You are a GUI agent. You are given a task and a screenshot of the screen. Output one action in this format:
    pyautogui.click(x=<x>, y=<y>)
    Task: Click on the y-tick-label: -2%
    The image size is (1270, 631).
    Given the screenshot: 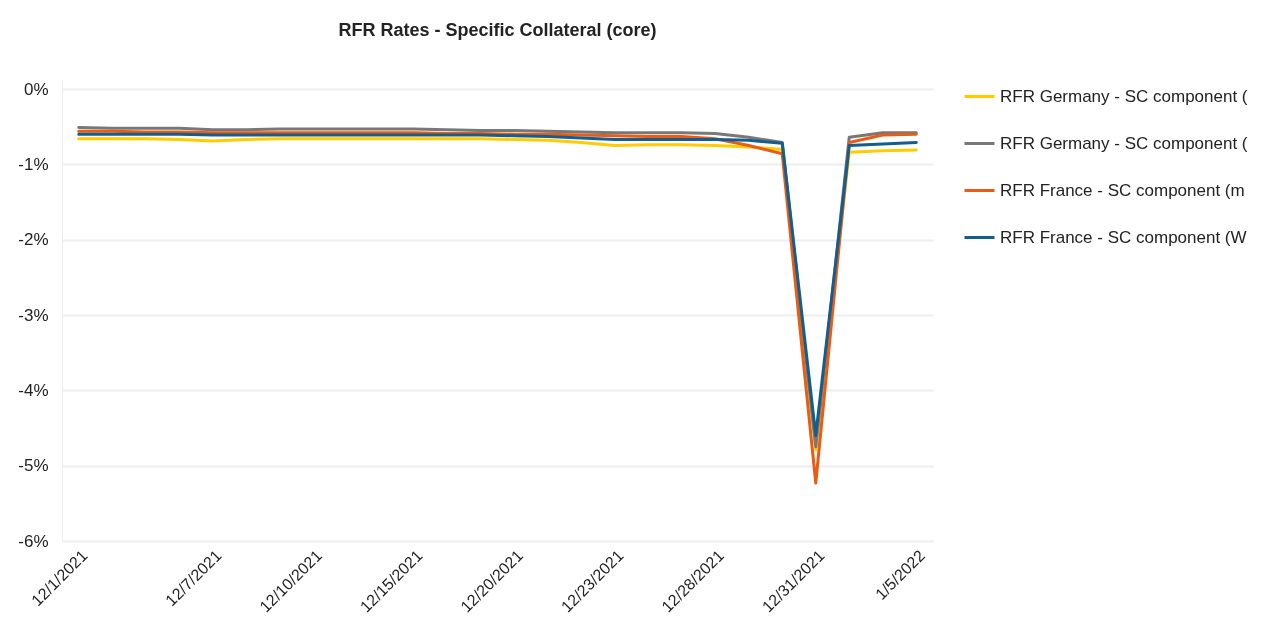 What is the action you would take?
    pyautogui.click(x=33, y=240)
    